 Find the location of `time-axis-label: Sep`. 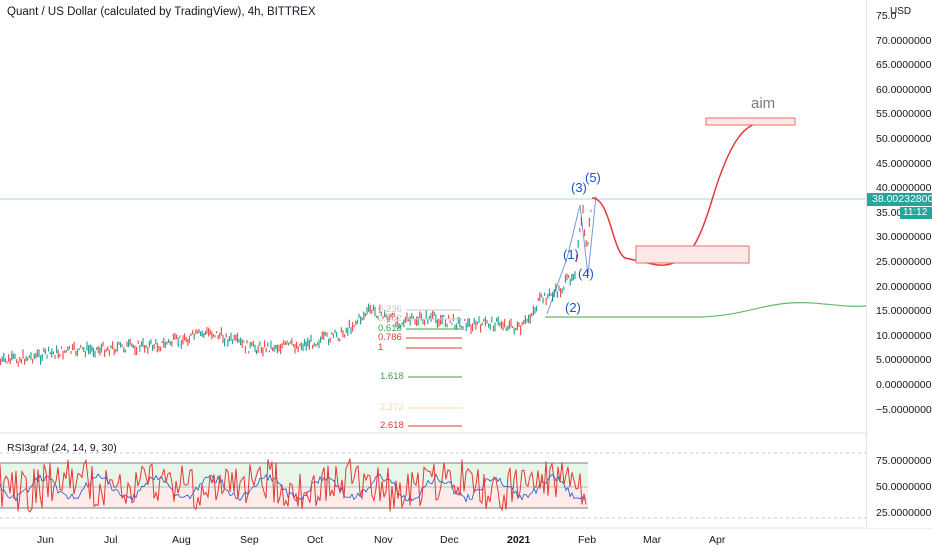

time-axis-label: Sep is located at coordinates (249, 540).